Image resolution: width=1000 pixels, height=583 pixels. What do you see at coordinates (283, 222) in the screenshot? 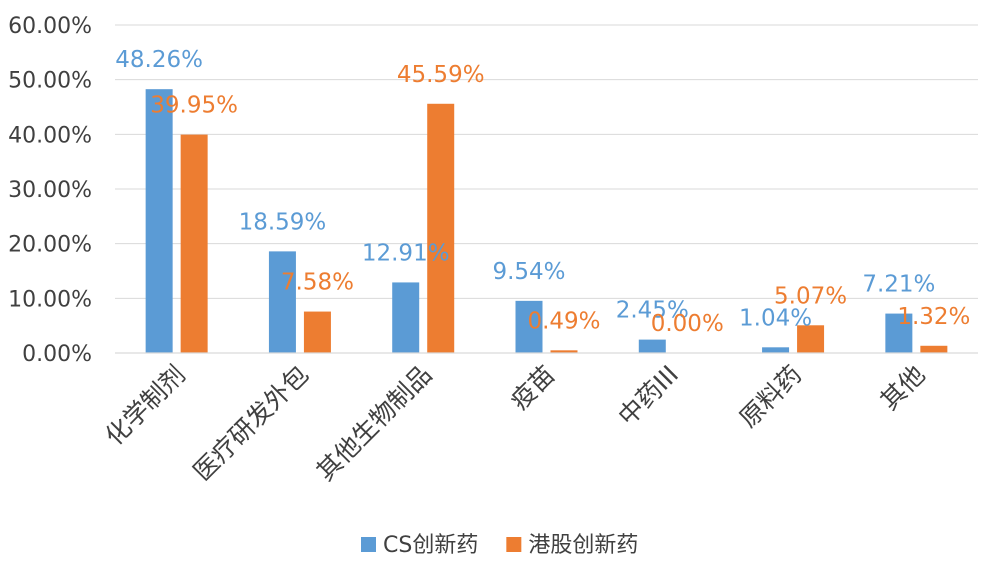
I see `data-label: 18.59%` at bounding box center [283, 222].